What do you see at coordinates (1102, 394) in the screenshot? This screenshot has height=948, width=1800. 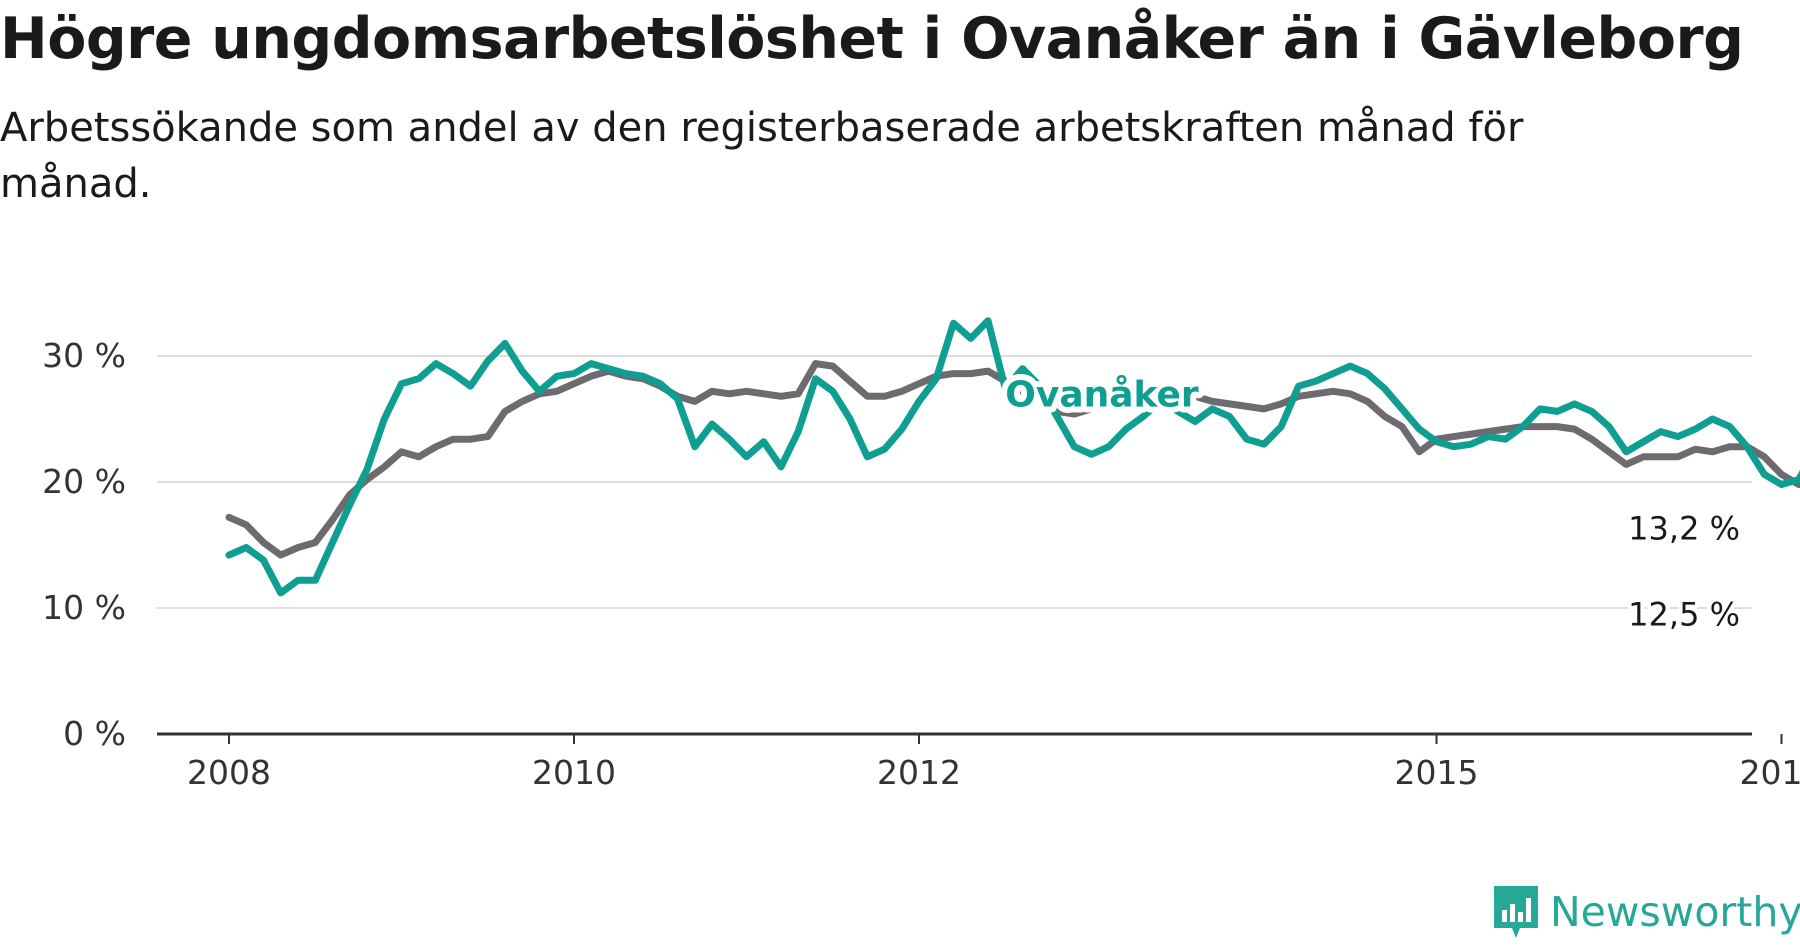 I see `series-label-ovanaker: Ovanåker` at bounding box center [1102, 394].